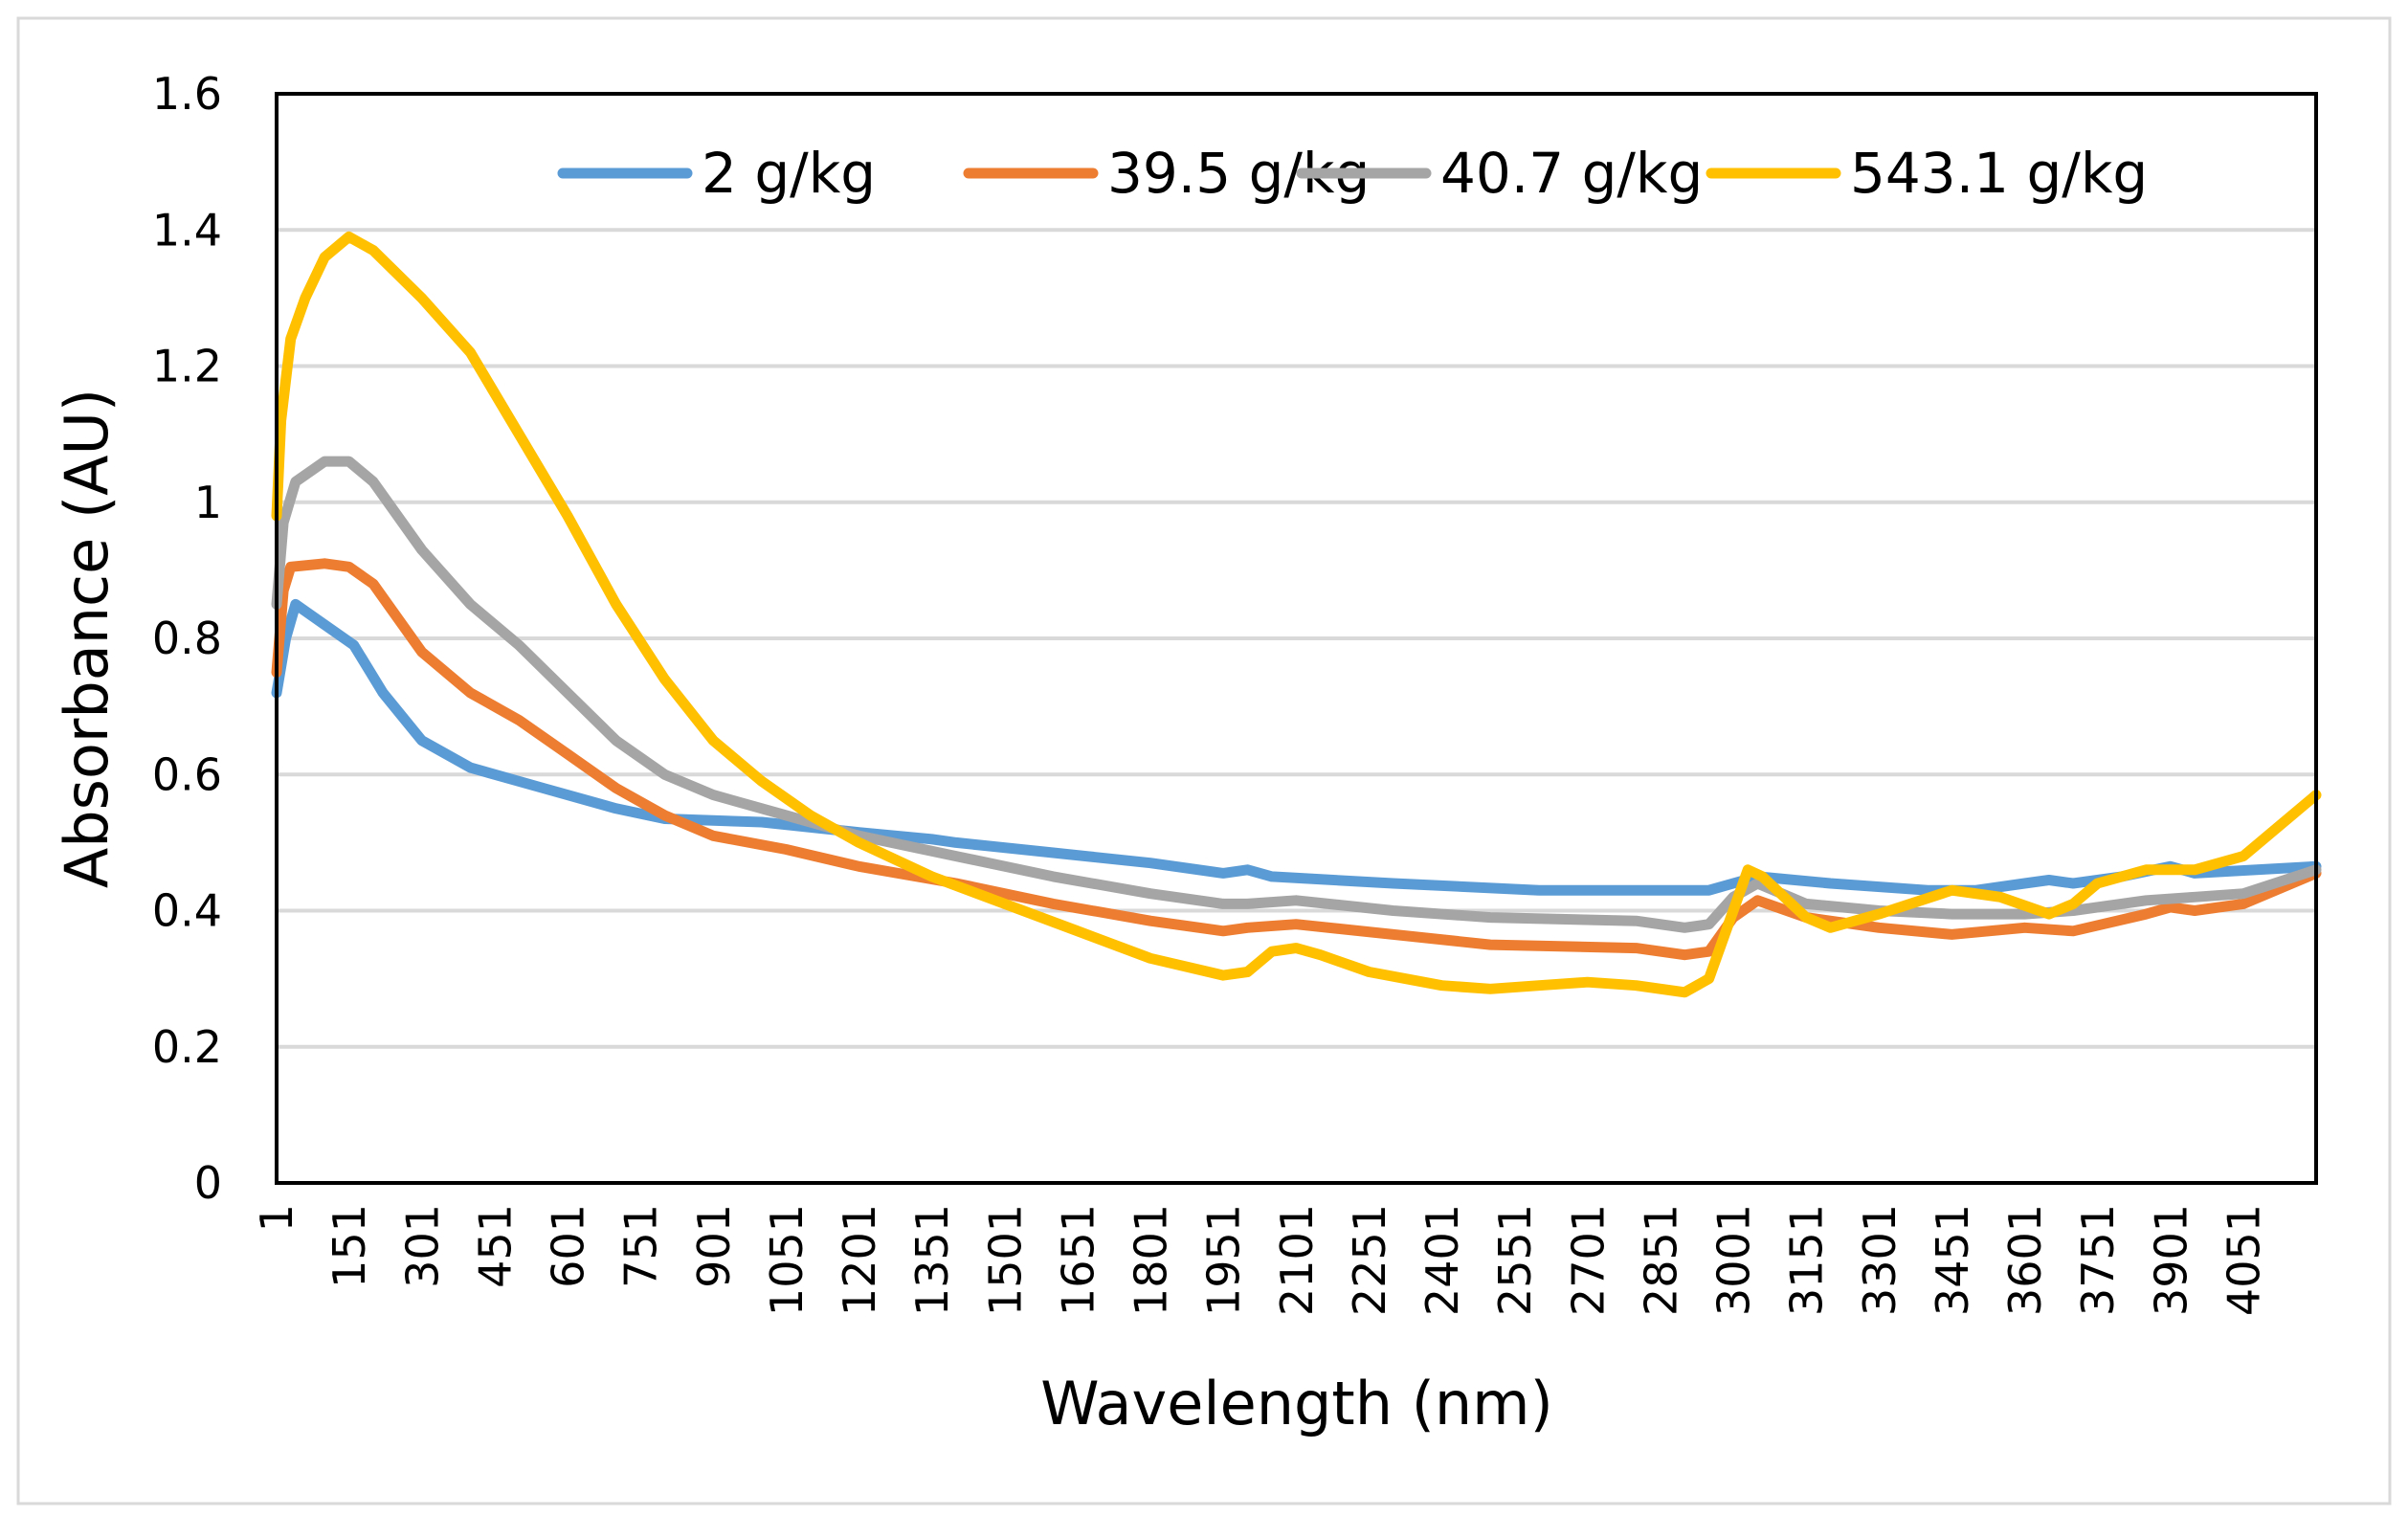 This screenshot has width=2408, height=1516. I want to click on y-tick-label: 0.4, so click(187, 911).